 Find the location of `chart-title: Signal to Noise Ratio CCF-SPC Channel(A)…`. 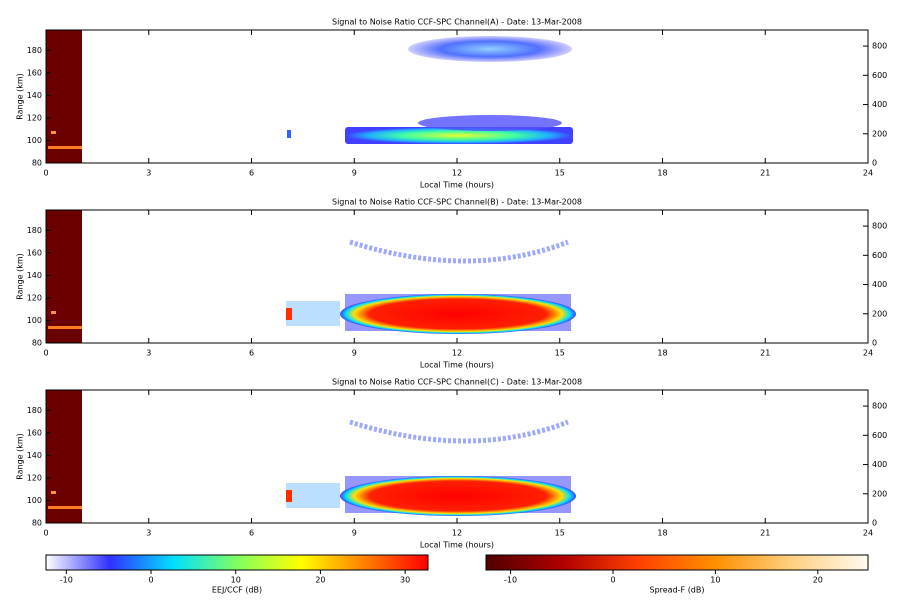

chart-title: Signal to Noise Ratio CCF-SPC Channel(A)… is located at coordinates (457, 22).